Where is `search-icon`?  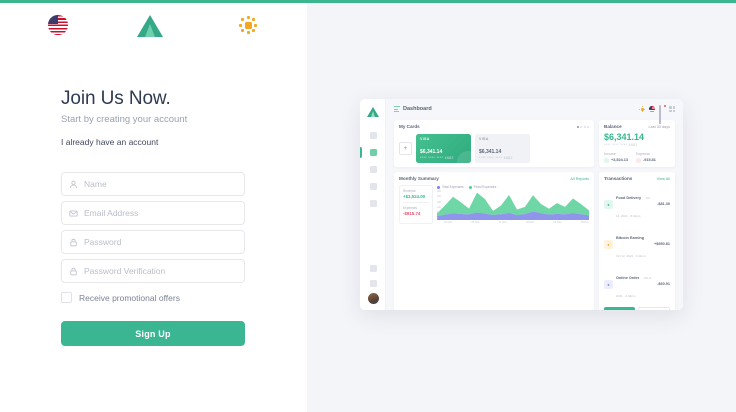
search-icon is located at coordinates (373, 268).